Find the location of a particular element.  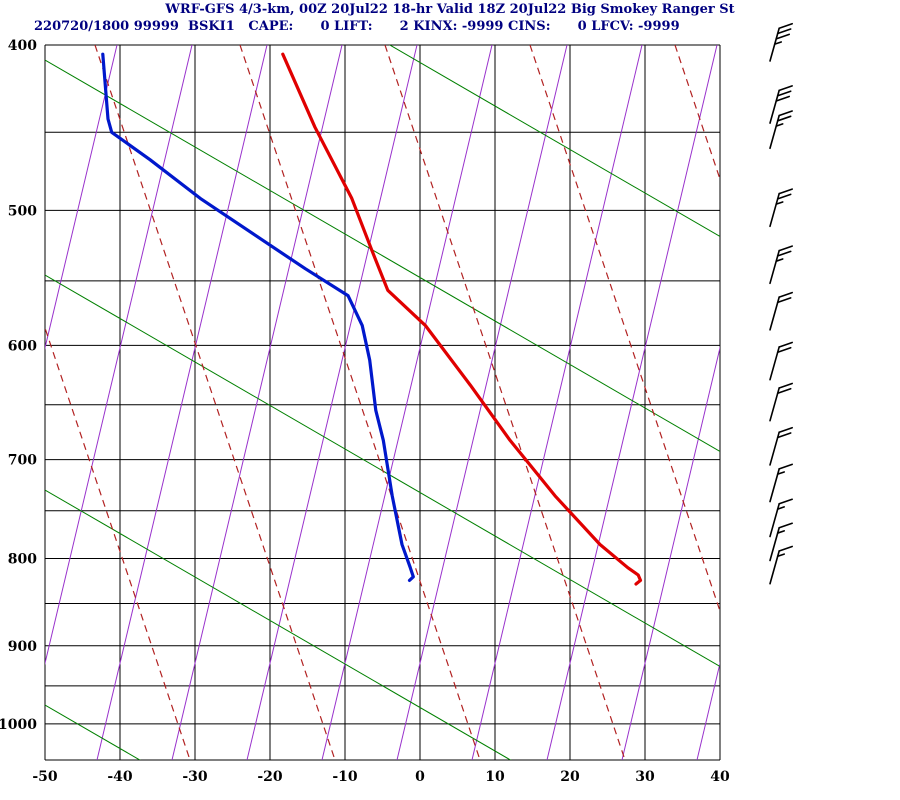

y-tick-label: 900 is located at coordinates (22, 647).